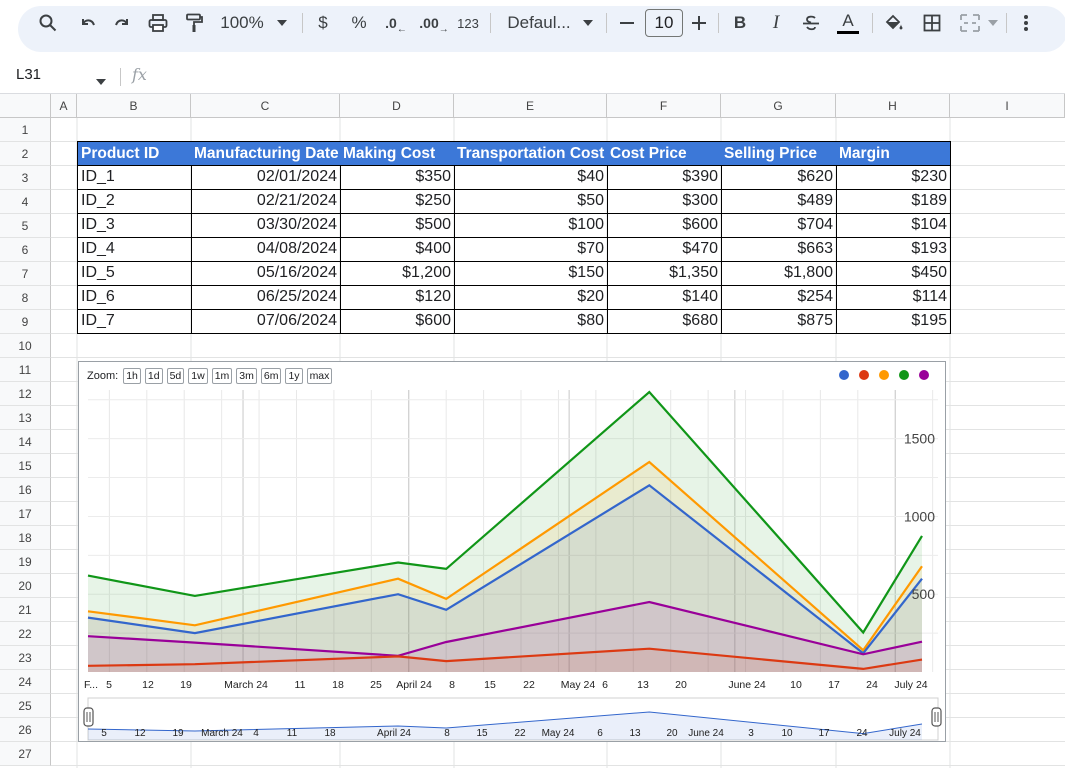 Image resolution: width=1065 pixels, height=768 pixels. What do you see at coordinates (396, 23) in the screenshot?
I see `decrease-decimal-button: .0 ←` at bounding box center [396, 23].